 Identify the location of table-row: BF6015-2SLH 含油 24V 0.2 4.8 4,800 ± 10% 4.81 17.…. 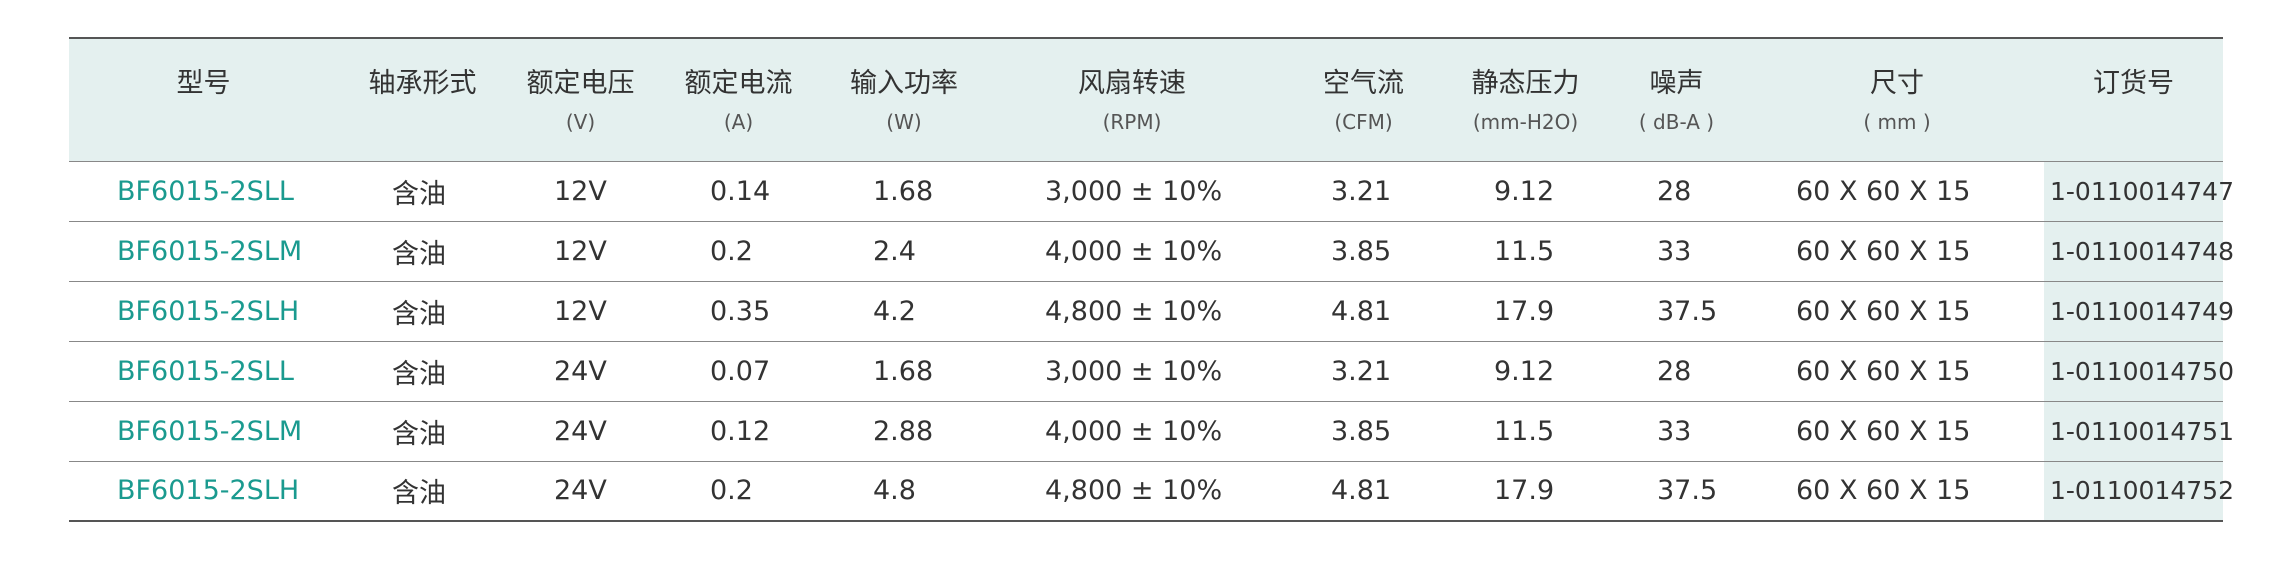
(1151, 491).